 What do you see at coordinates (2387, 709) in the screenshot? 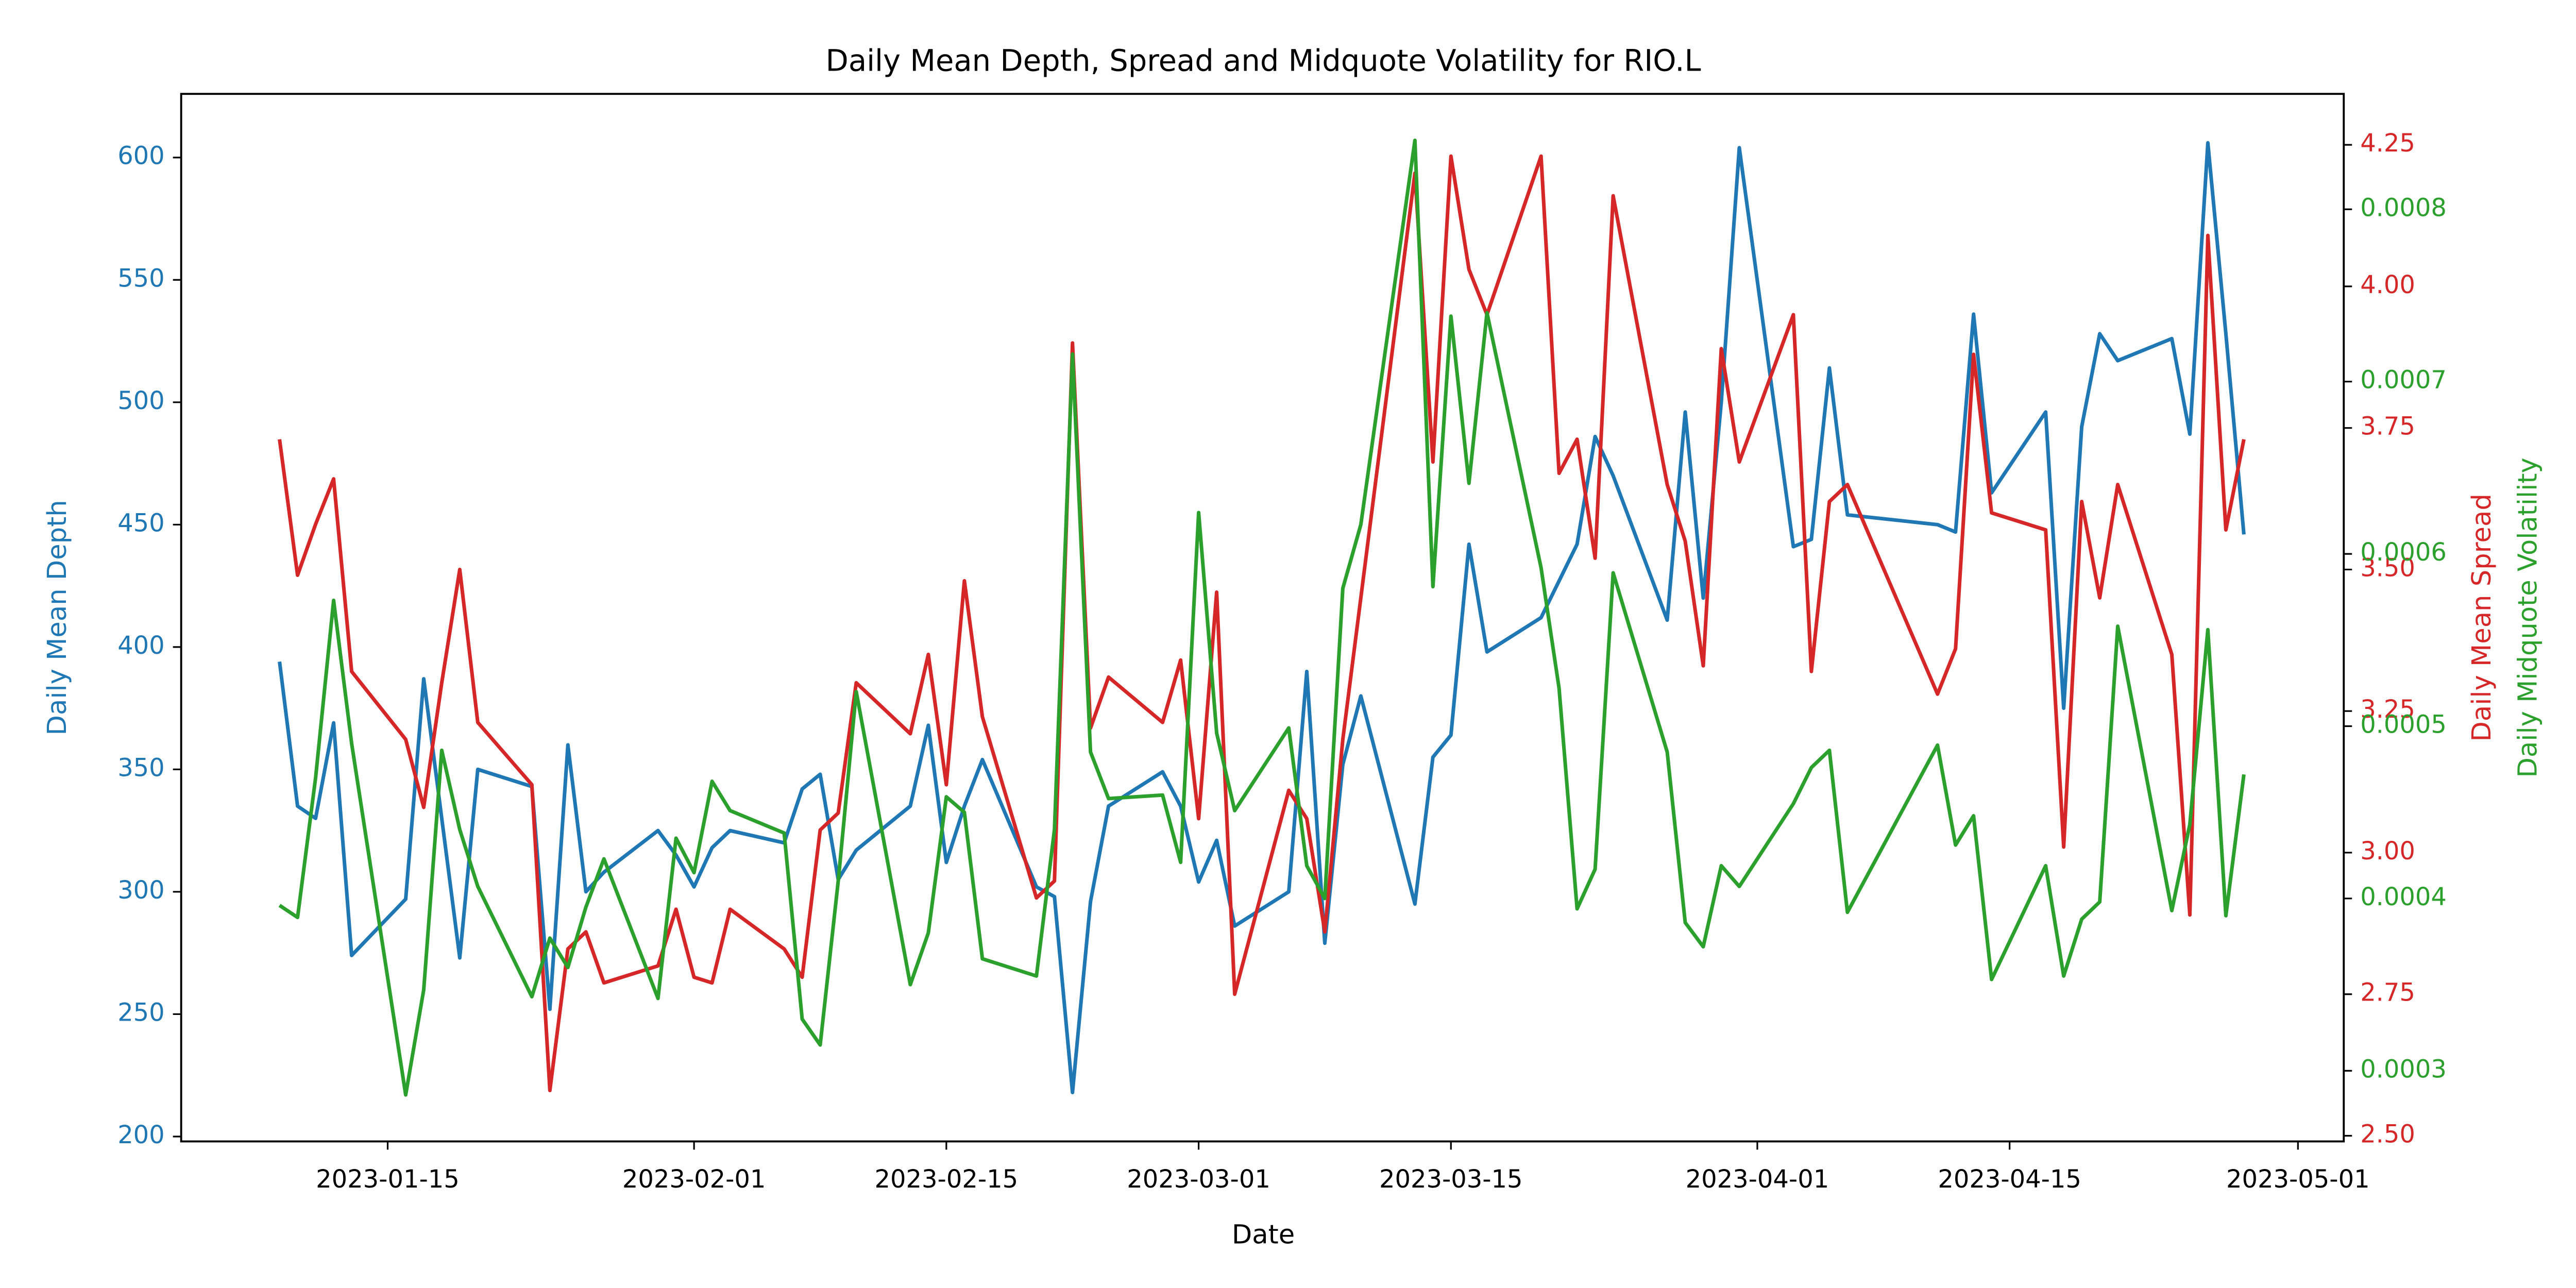
I see `y2ticks-tick-label: 3.25` at bounding box center [2387, 709].